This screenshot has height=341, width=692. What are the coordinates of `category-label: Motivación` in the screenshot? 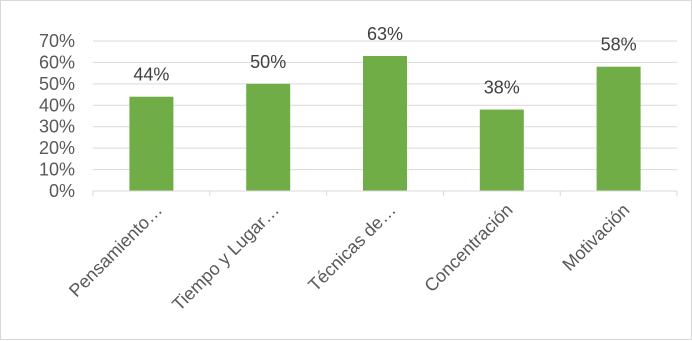 It's located at (595, 237).